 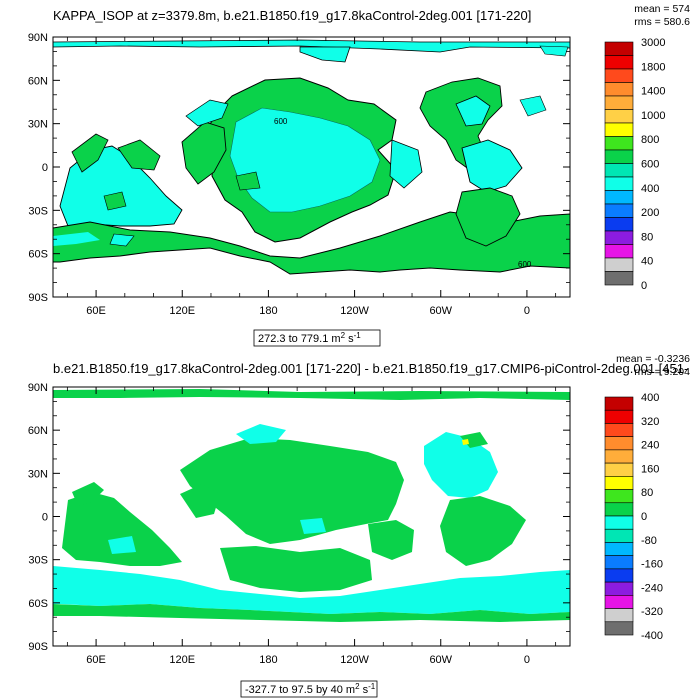 I want to click on colorbar-label: 160, so click(x=650, y=469).